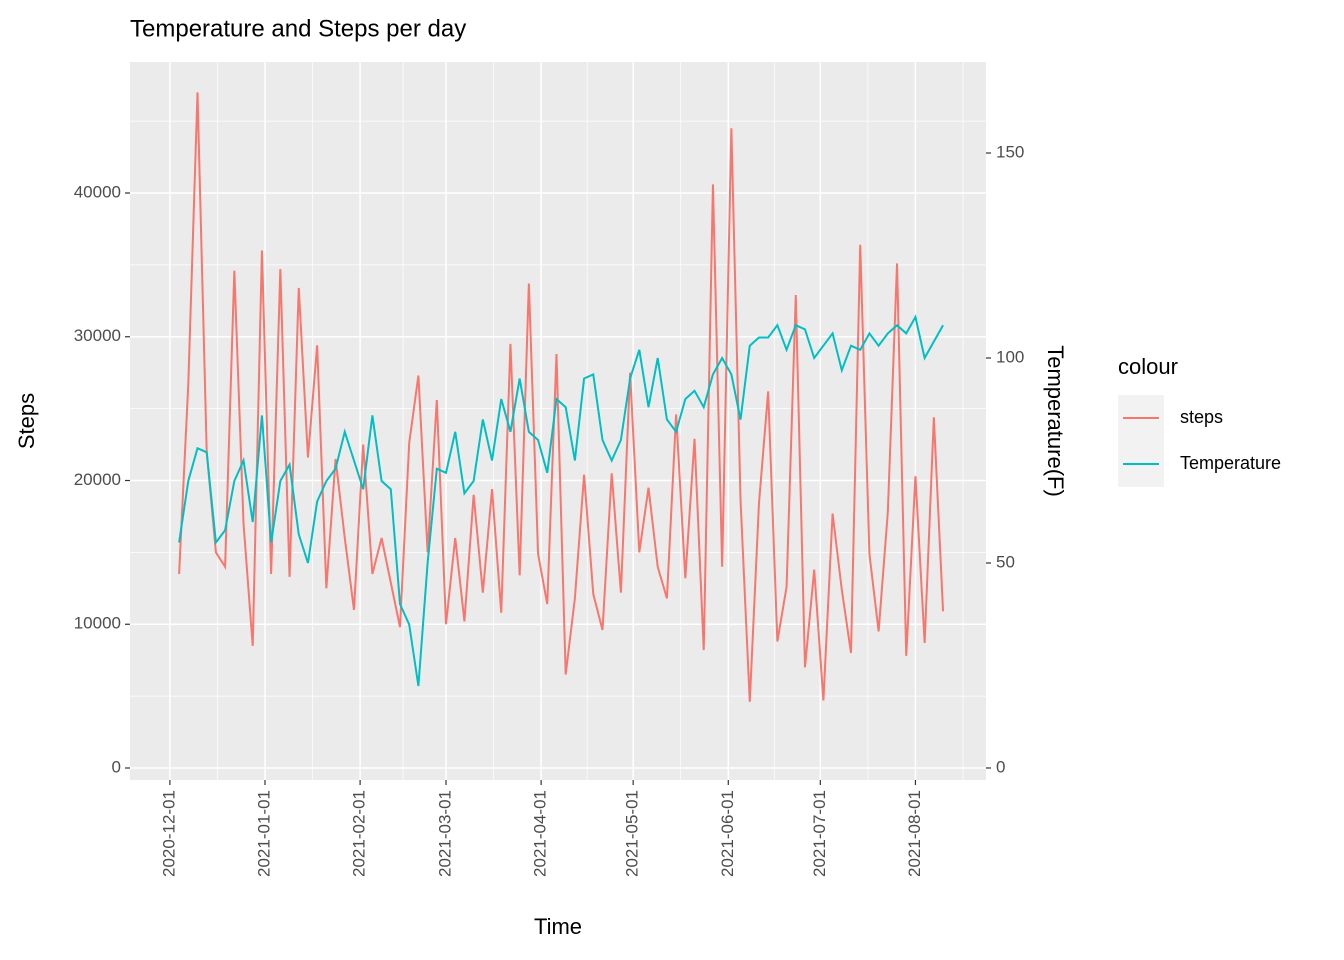 Image resolution: width=1344 pixels, height=960 pixels. I want to click on x-tick-label: 2021-04-01, so click(540, 833).